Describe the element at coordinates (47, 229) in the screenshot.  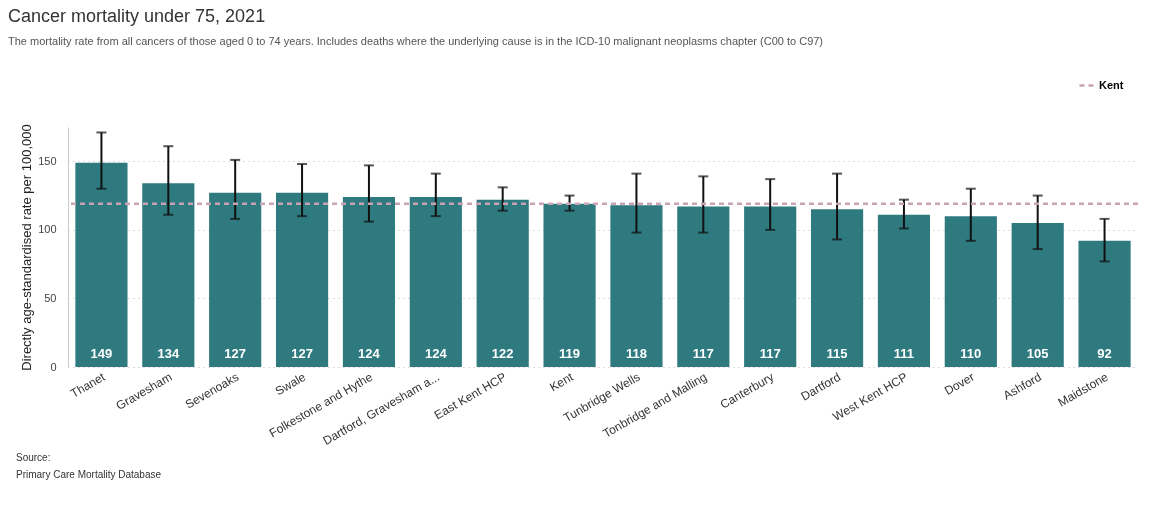
I see `y-tick-label: 100` at that location.